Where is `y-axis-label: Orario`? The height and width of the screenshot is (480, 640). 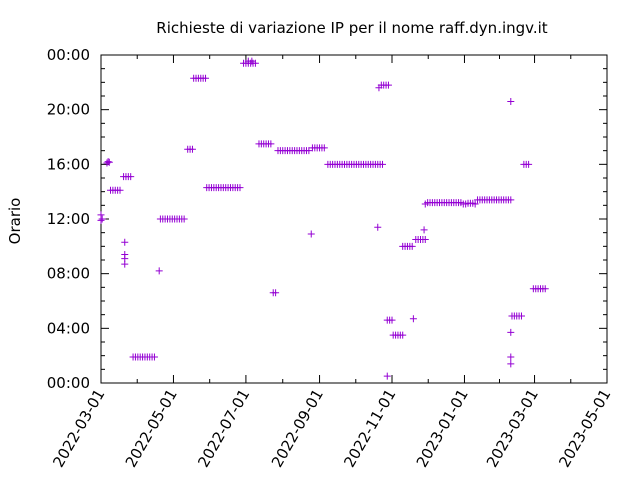
y-axis-label: Orario is located at coordinates (15, 221).